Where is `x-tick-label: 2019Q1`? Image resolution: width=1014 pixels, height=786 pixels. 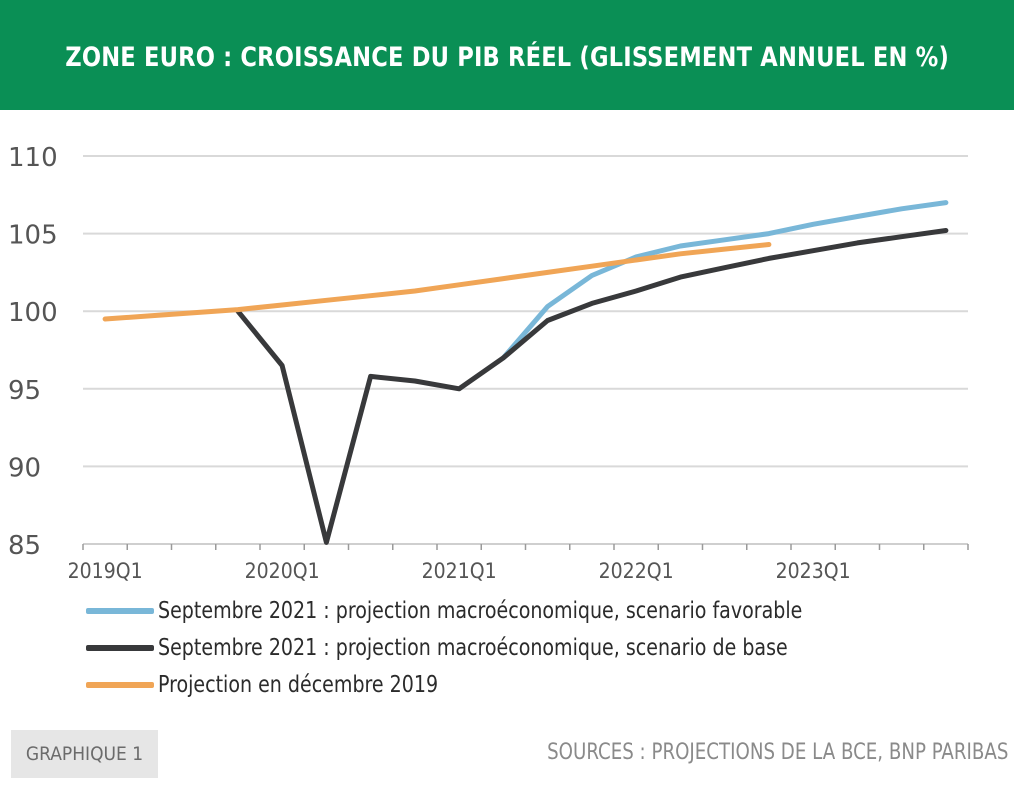
x-tick-label: 2019Q1 is located at coordinates (105, 571).